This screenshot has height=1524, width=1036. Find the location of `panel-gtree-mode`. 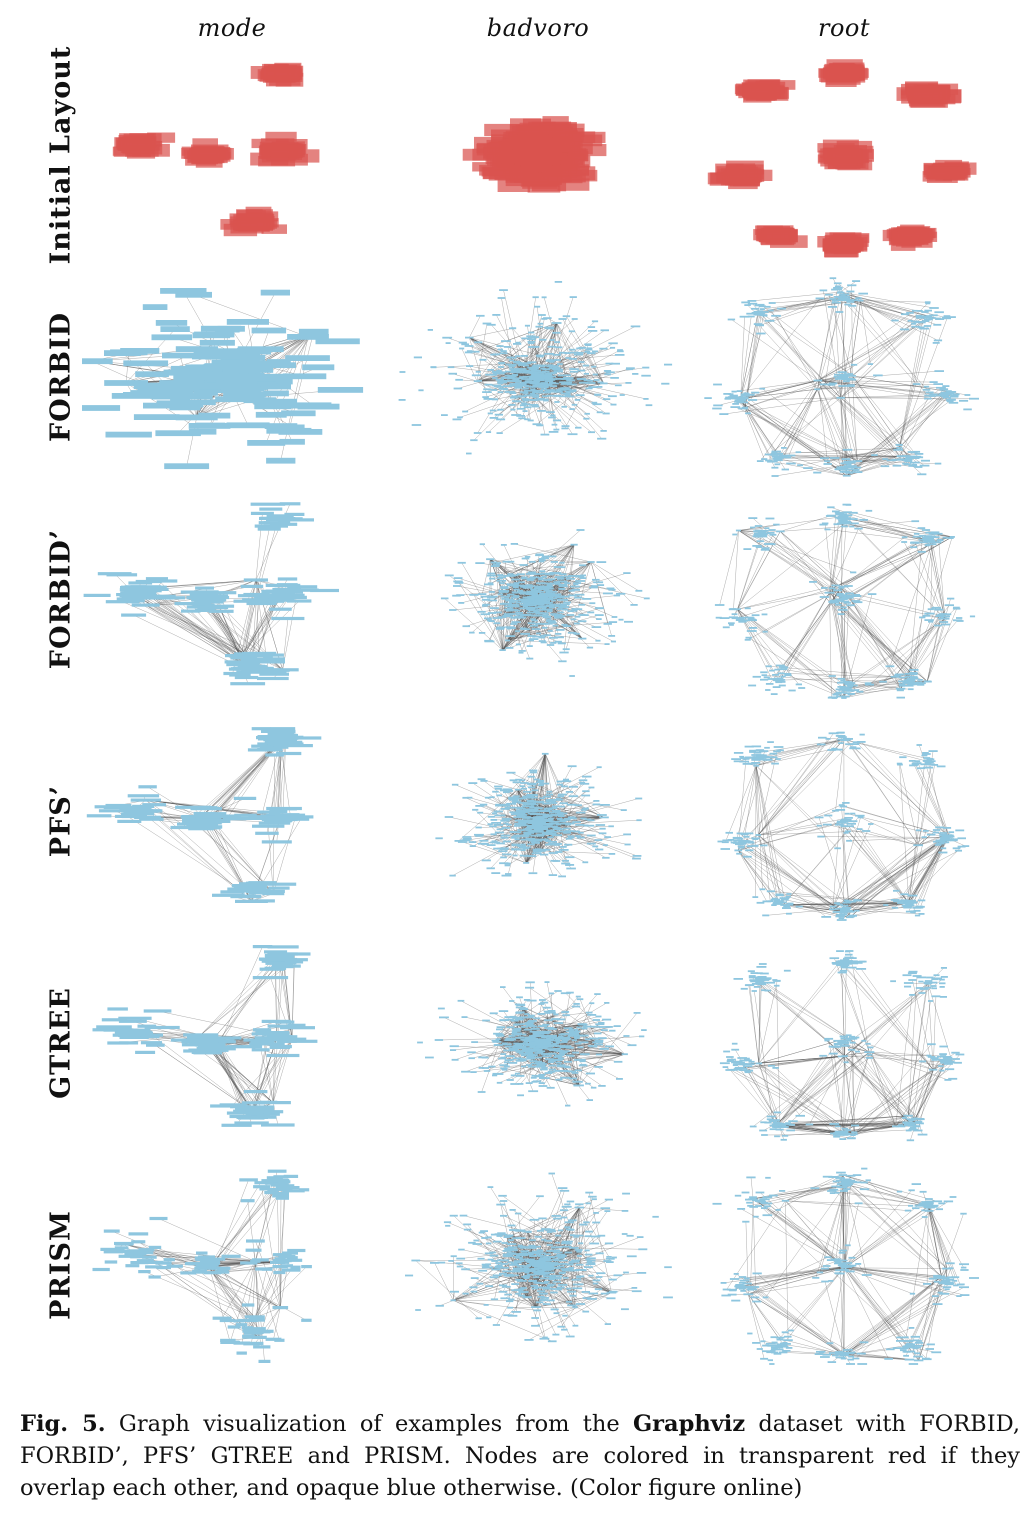

panel-gtree-mode is located at coordinates (205, 1036).